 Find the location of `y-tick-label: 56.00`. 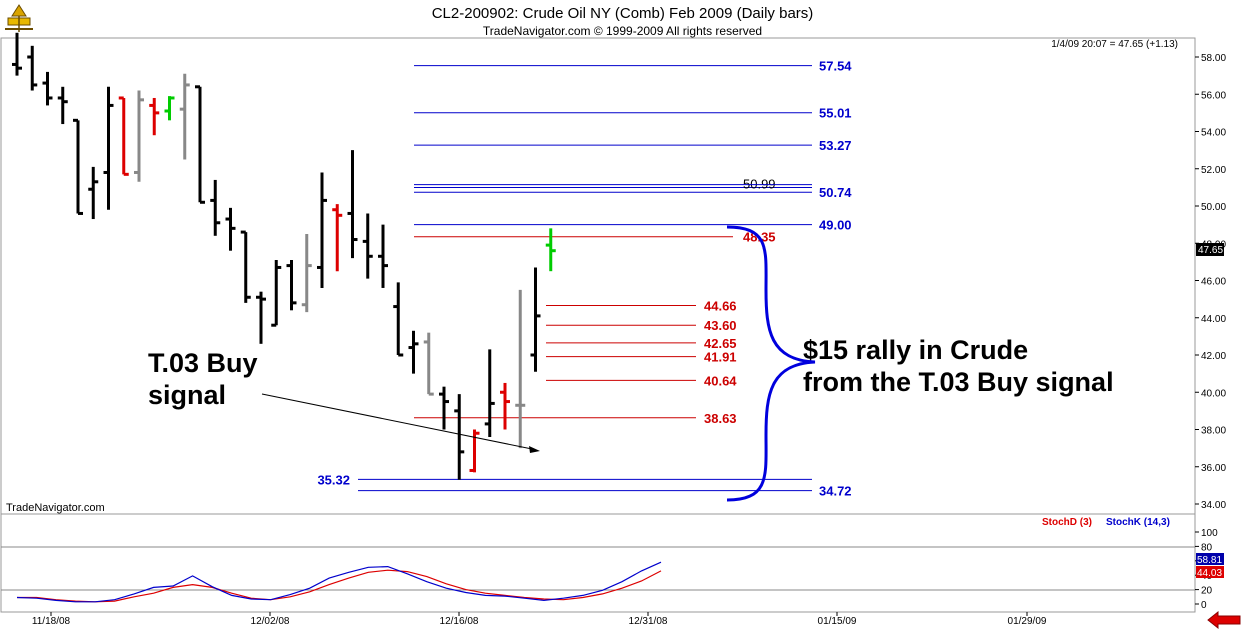

y-tick-label: 56.00 is located at coordinates (1213, 95).